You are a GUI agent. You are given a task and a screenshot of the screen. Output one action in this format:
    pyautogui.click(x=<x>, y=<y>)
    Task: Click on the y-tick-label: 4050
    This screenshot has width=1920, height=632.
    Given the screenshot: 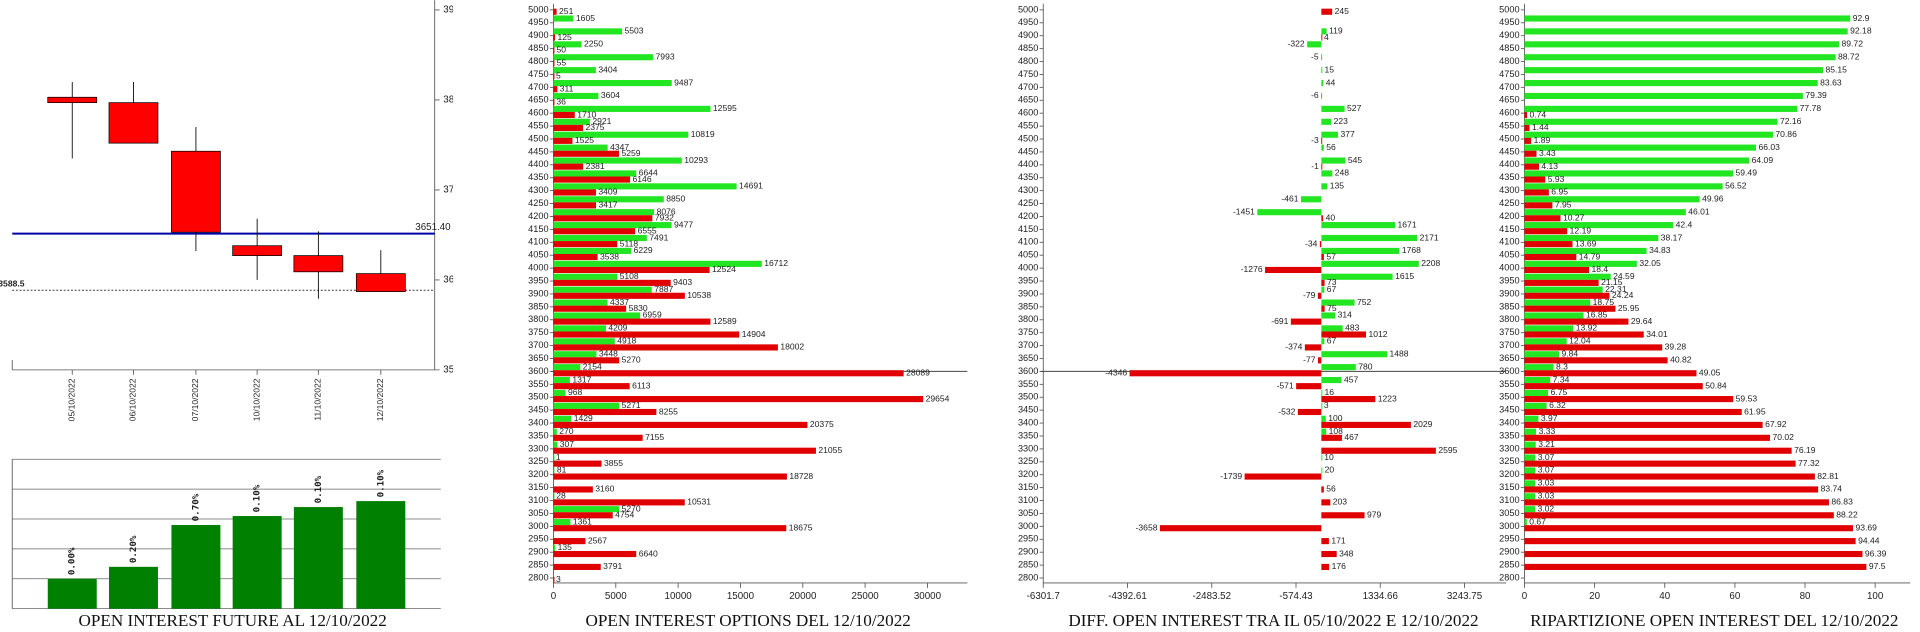 What is the action you would take?
    pyautogui.click(x=1509, y=255)
    